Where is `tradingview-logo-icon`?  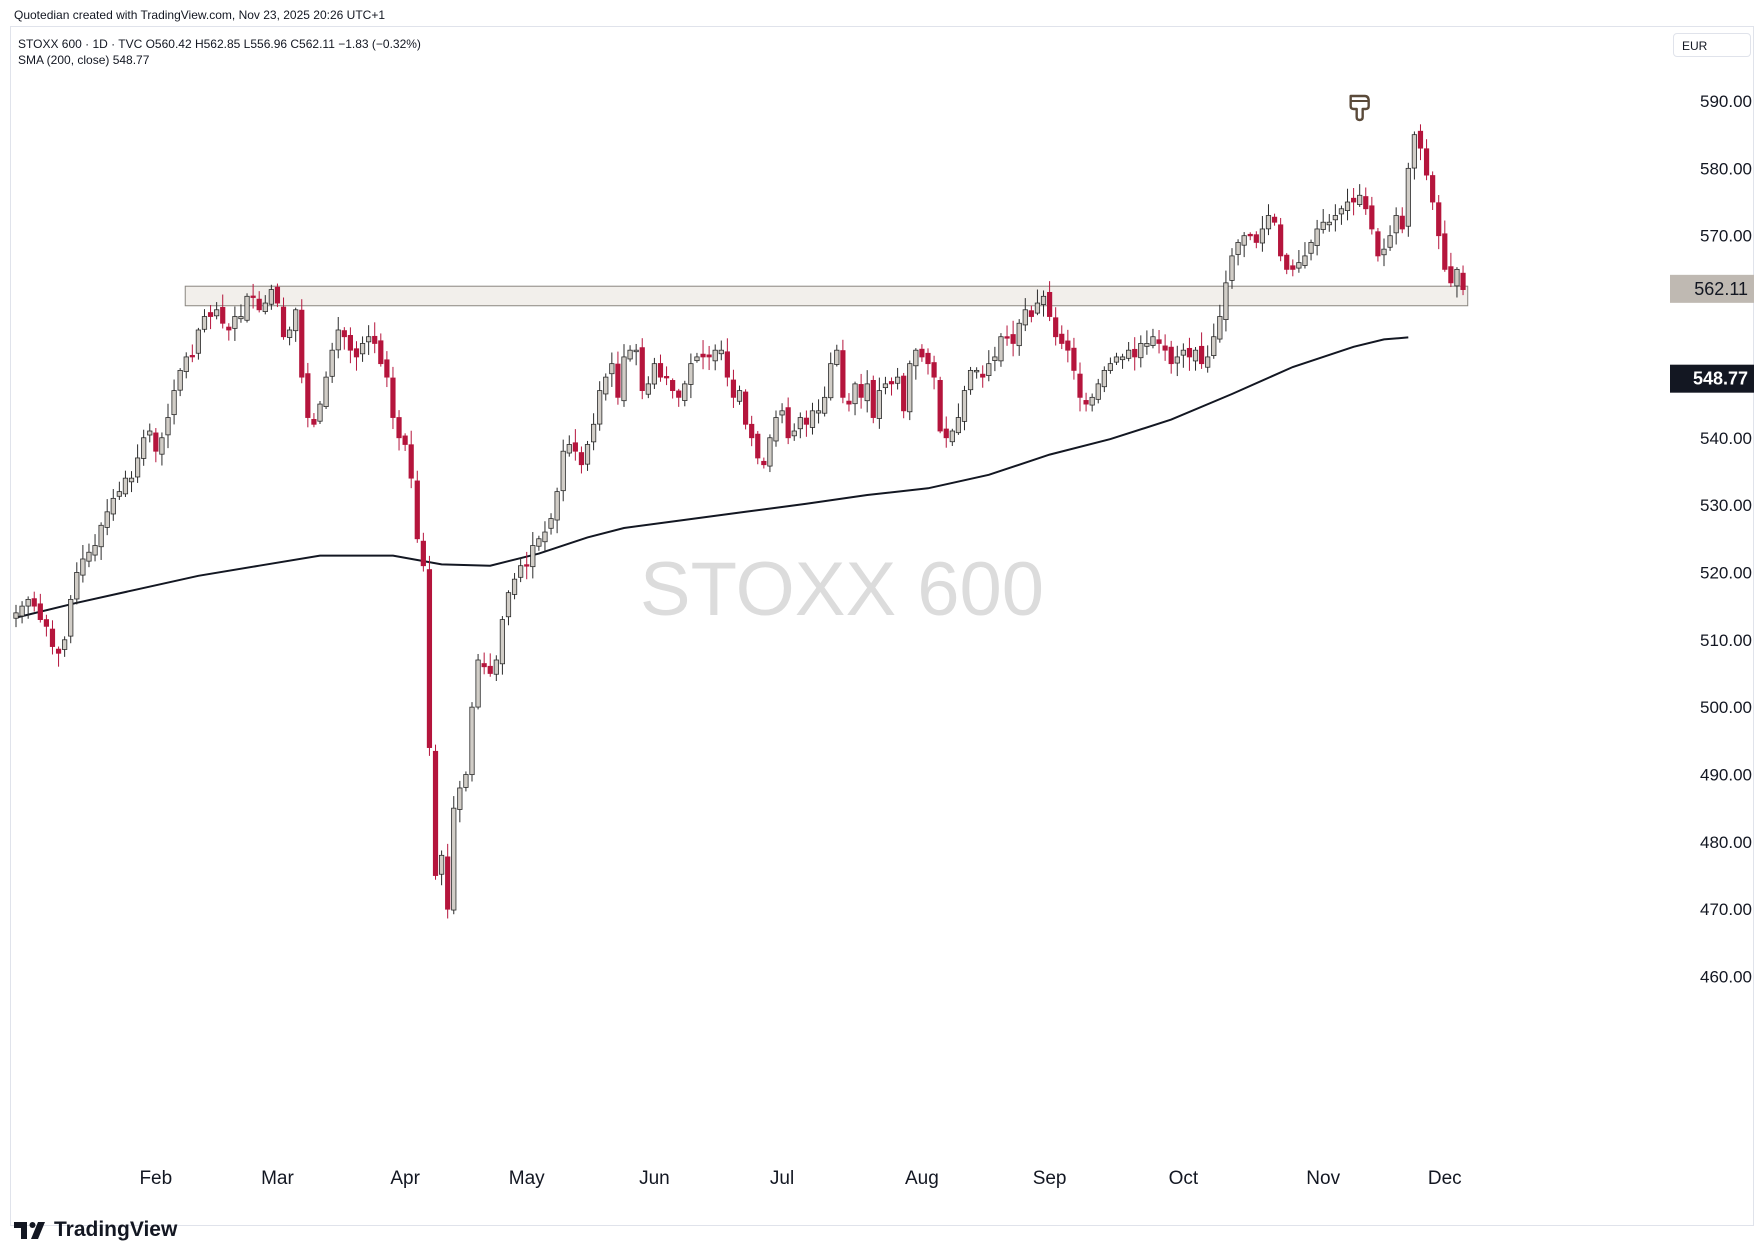
tradingview-logo-icon is located at coordinates (29, 1230).